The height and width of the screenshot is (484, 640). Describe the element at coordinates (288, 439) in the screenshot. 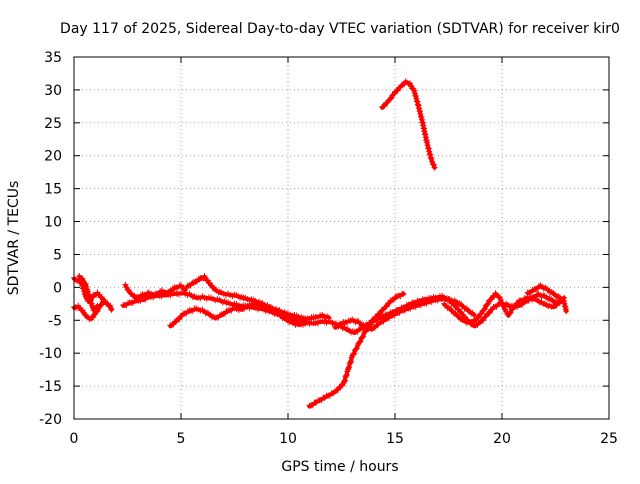

I see `x-tick-label: 10` at that location.